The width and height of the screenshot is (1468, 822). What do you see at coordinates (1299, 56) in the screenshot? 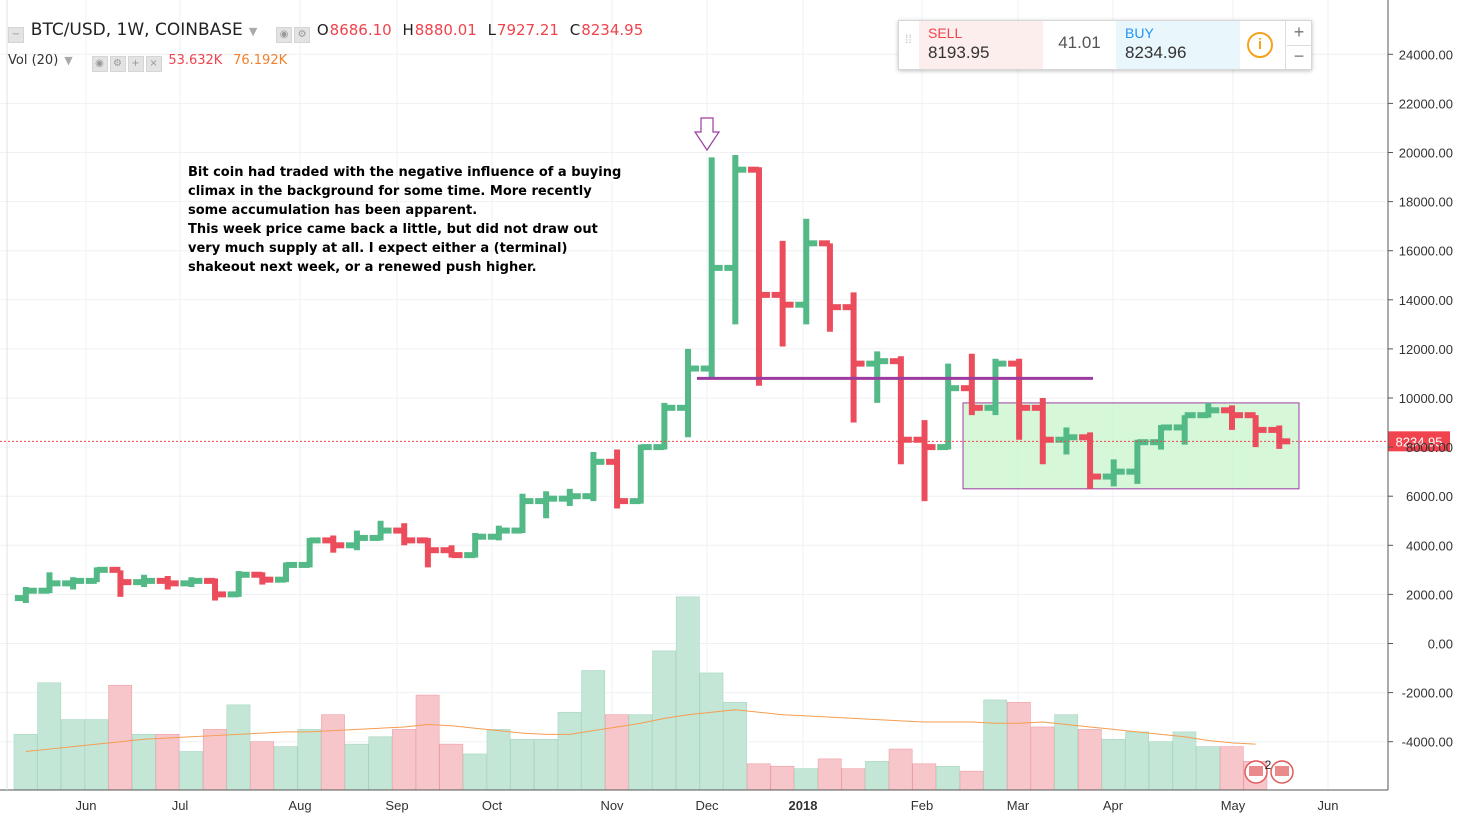
I see `minus-button: −` at bounding box center [1299, 56].